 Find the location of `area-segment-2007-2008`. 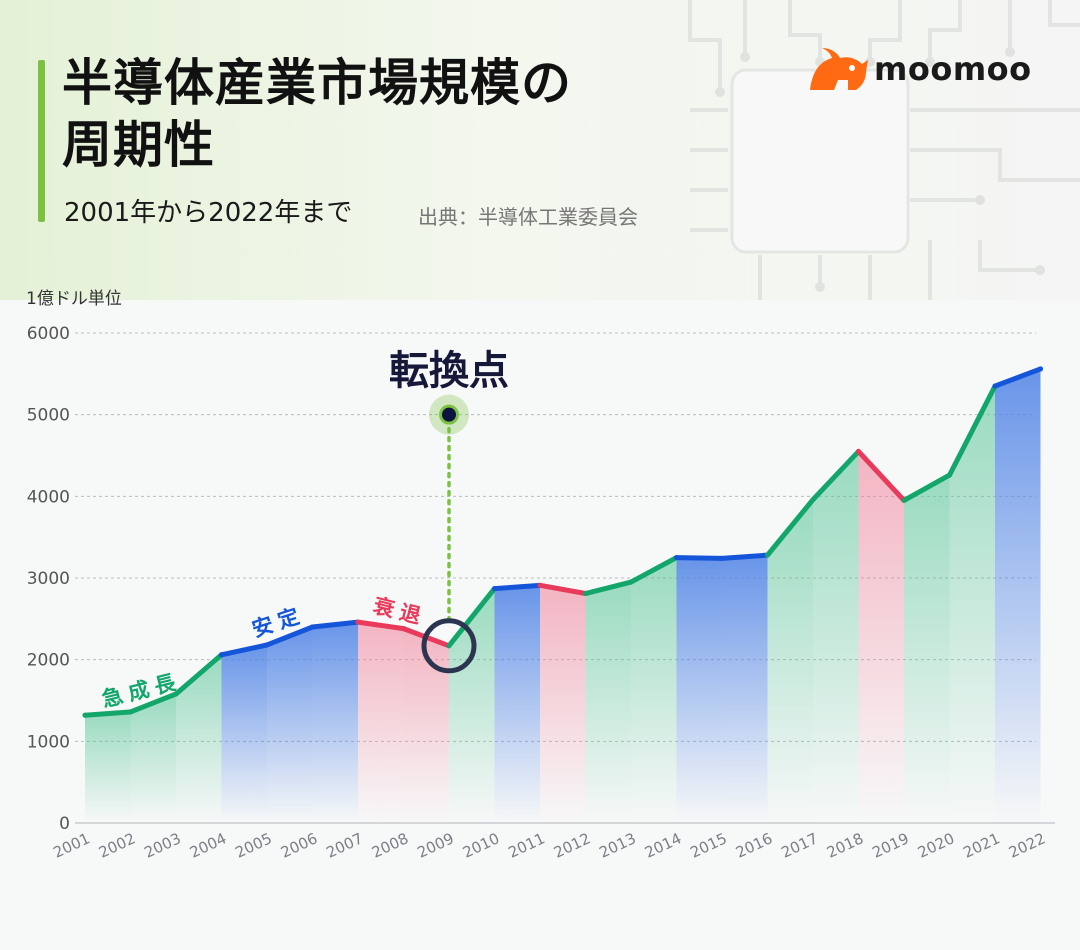

area-segment-2007-2008 is located at coordinates (381, 722).